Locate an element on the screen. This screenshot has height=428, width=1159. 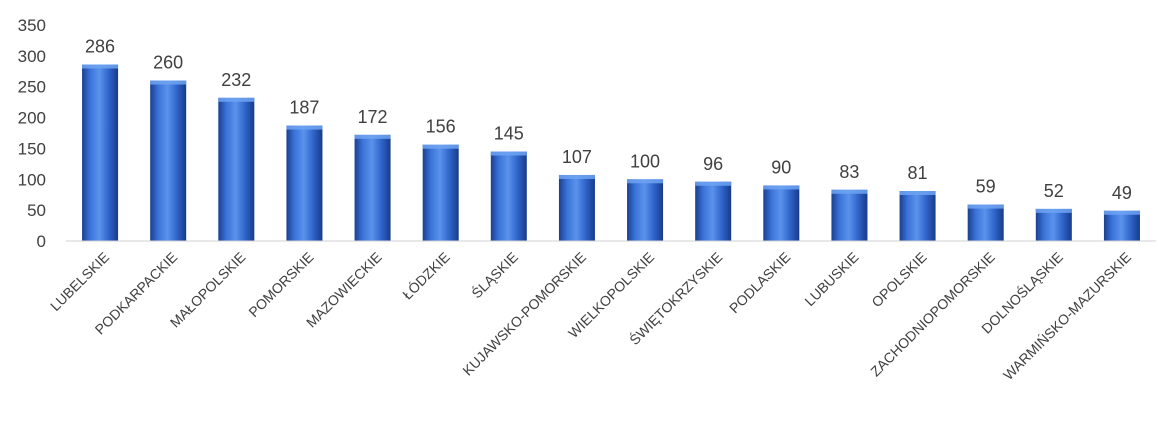
x-tick-label: POMORSKIE is located at coordinates (280, 284).